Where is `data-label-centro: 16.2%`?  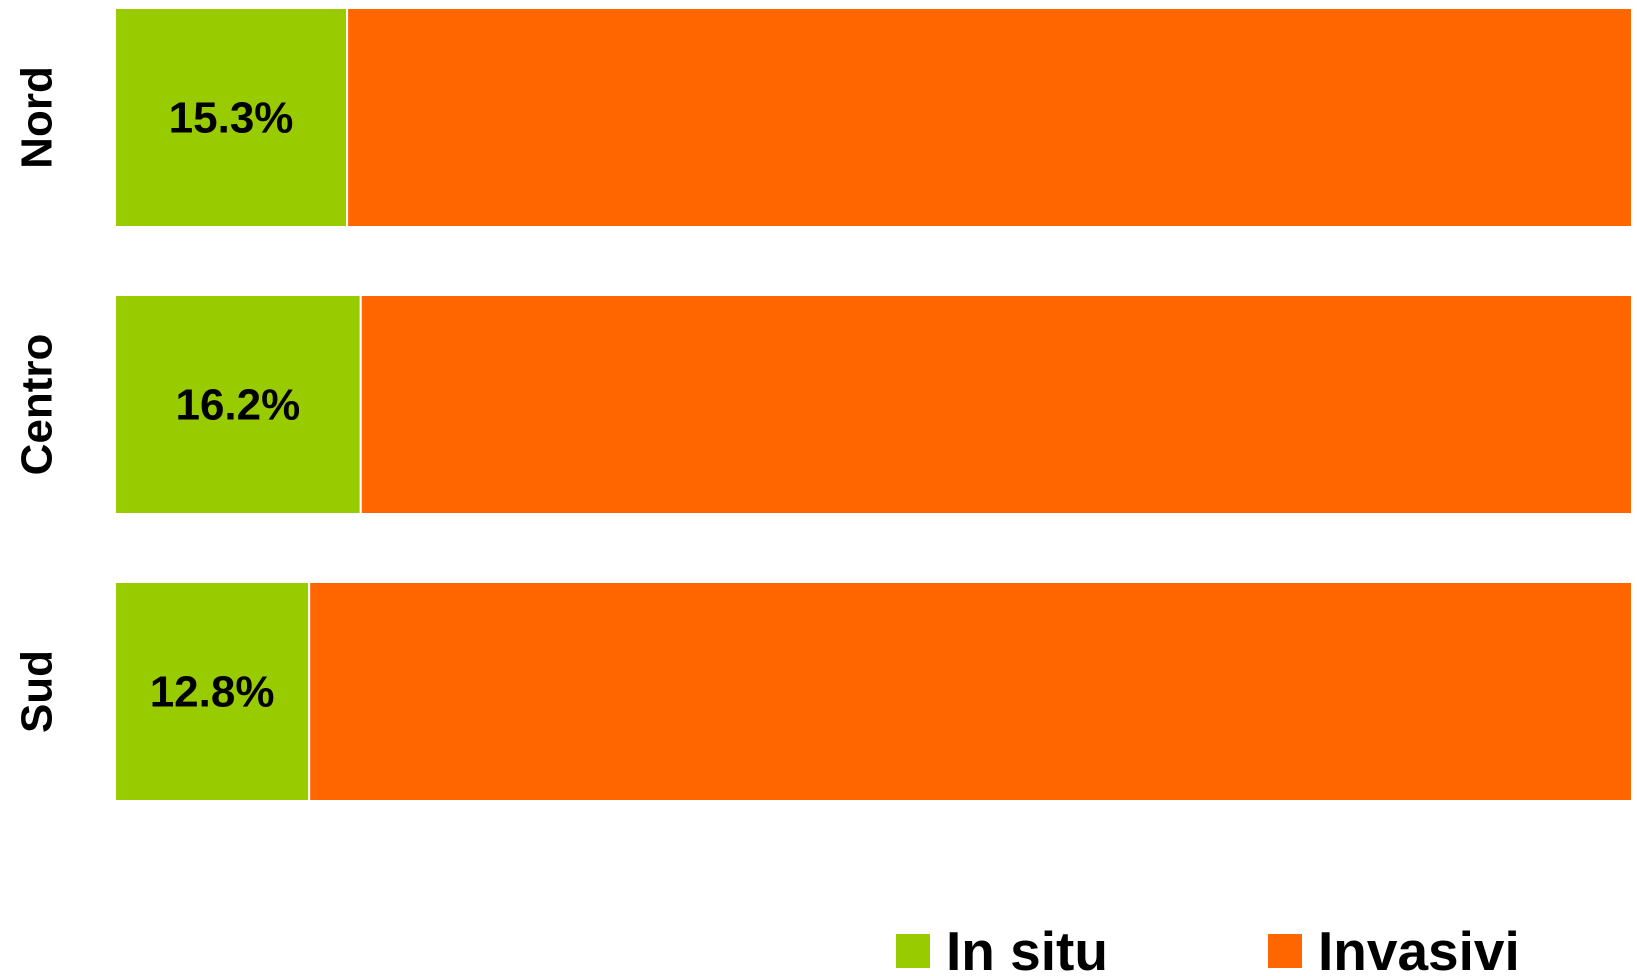 data-label-centro: 16.2% is located at coordinates (237, 405).